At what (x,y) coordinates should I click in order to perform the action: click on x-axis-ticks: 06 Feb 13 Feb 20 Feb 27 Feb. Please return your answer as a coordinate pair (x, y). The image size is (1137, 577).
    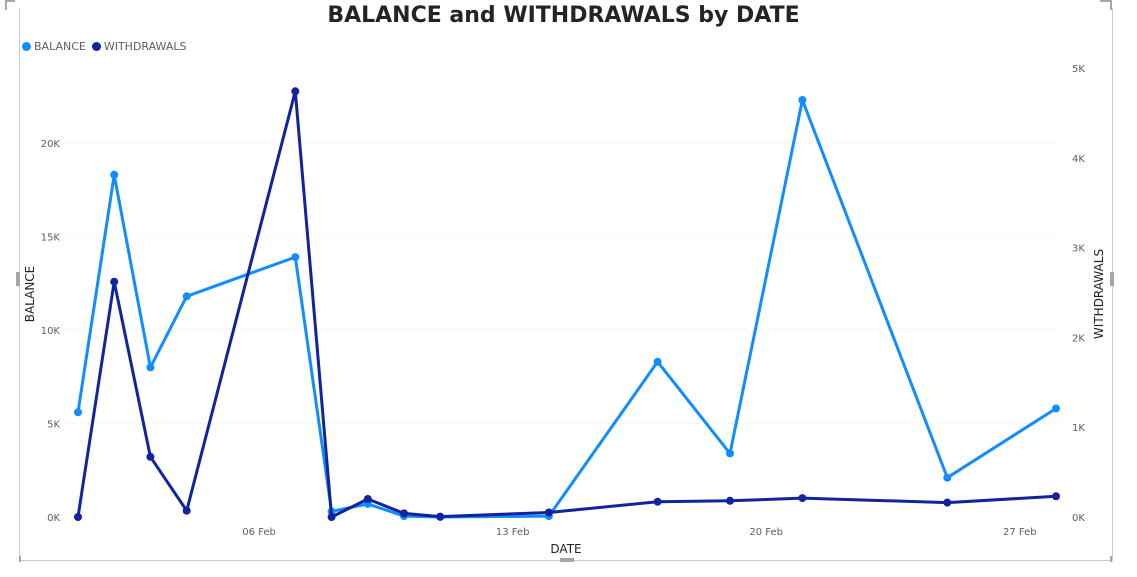
    Looking at the image, I should click on (639, 532).